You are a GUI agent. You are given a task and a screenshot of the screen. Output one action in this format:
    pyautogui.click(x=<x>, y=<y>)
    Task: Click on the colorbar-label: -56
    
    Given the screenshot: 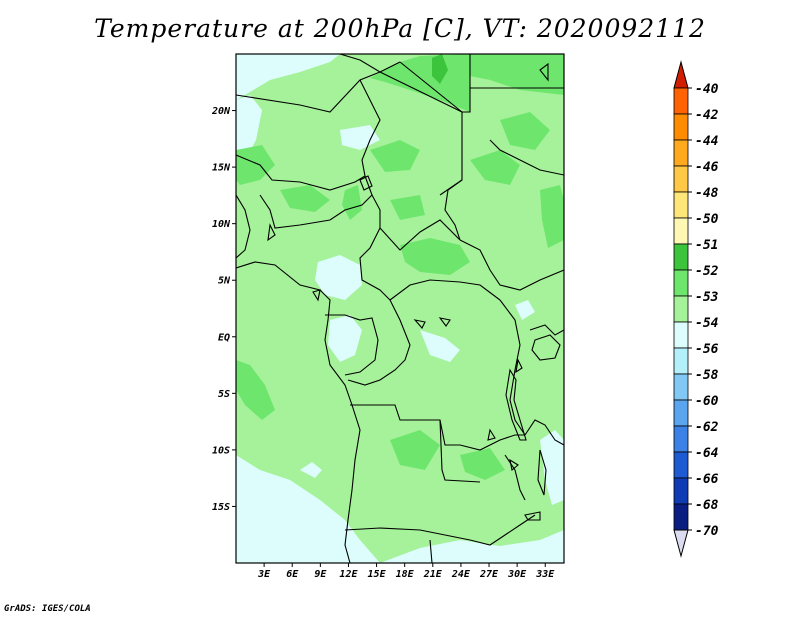 What is the action you would take?
    pyautogui.click(x=707, y=349)
    